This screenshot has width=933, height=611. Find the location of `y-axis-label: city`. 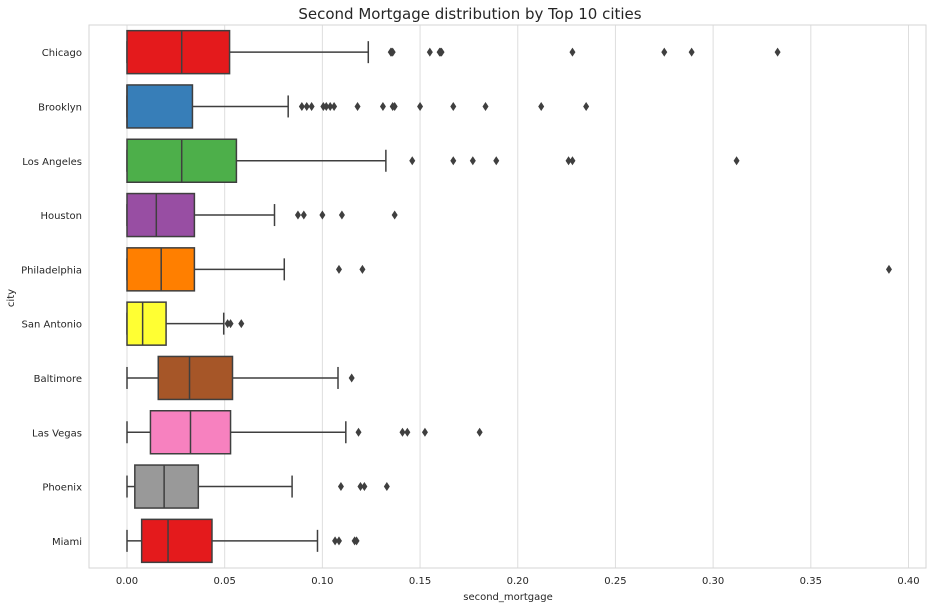

y-axis-label: city is located at coordinates (11, 298).